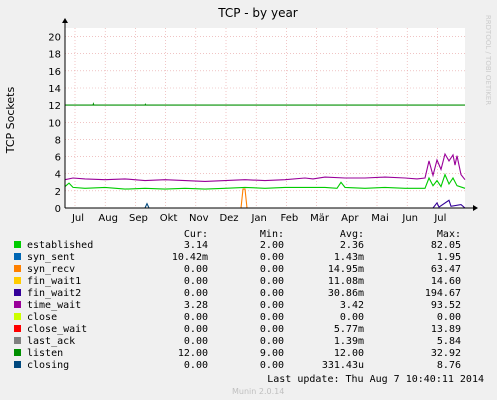 Image resolution: width=497 pixels, height=400 pixels. I want to click on legend-value: 11.08m, so click(346, 281).